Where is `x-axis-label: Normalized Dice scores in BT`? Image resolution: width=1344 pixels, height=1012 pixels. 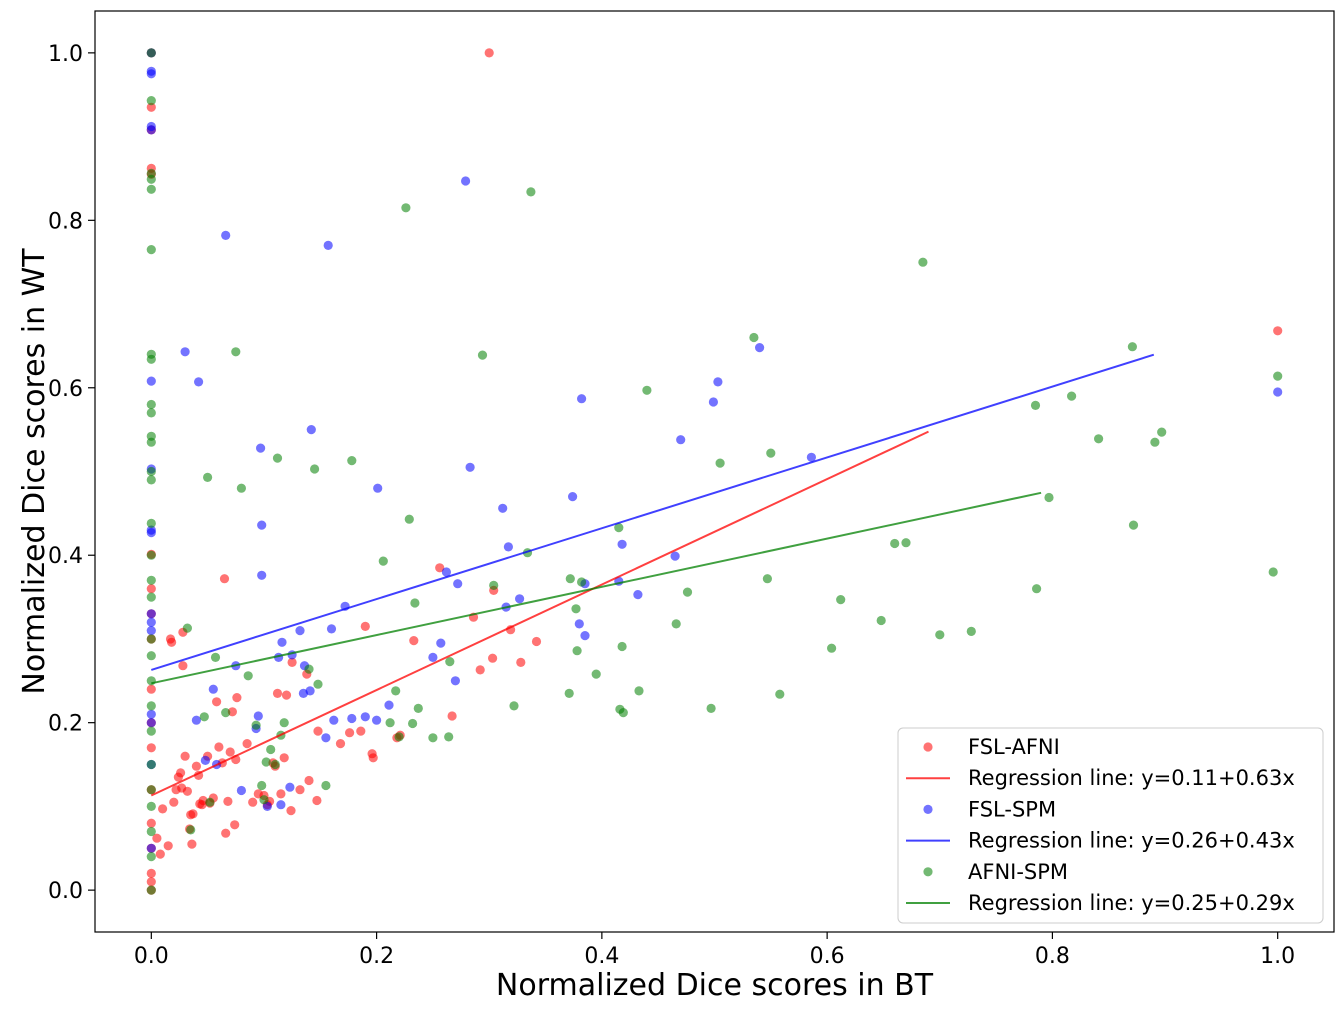 x-axis-label: Normalized Dice scores in BT is located at coordinates (715, 985).